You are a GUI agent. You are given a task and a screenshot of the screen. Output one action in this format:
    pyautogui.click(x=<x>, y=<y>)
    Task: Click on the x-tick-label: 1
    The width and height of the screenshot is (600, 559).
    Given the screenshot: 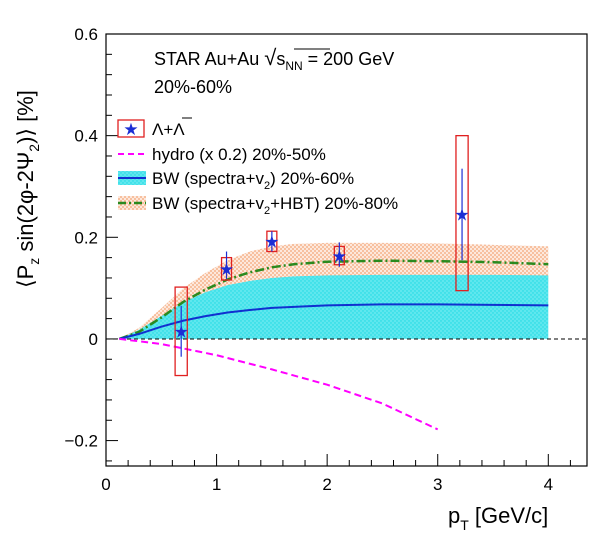 What is the action you would take?
    pyautogui.click(x=216, y=484)
    